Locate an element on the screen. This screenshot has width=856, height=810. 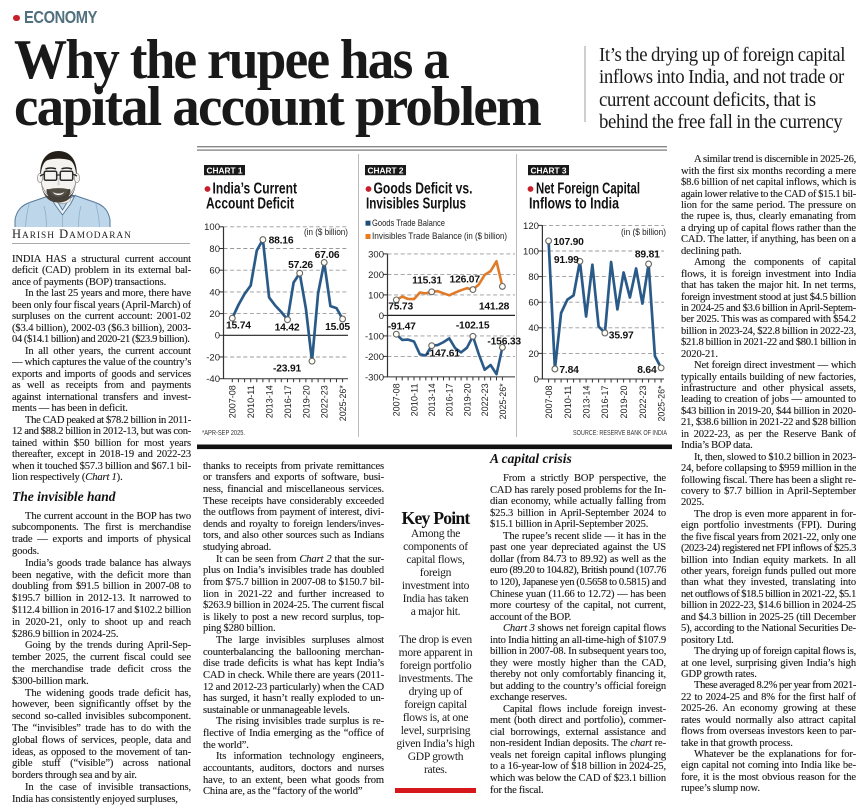
svg-text: -91.47 is located at coordinates (402, 327).